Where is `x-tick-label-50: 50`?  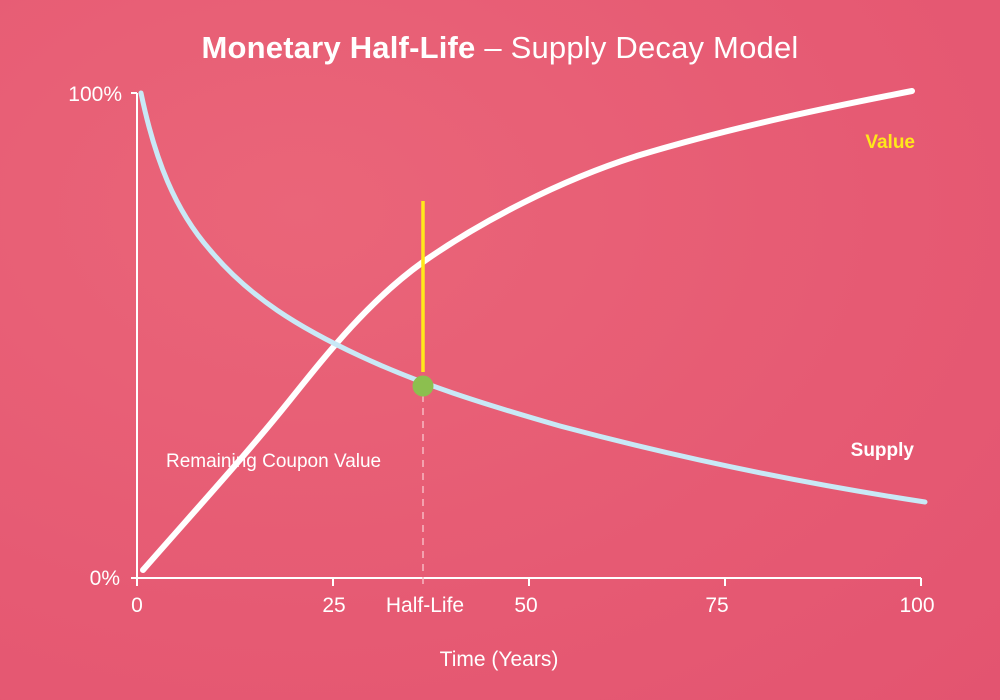 x-tick-label-50: 50 is located at coordinates (525, 605).